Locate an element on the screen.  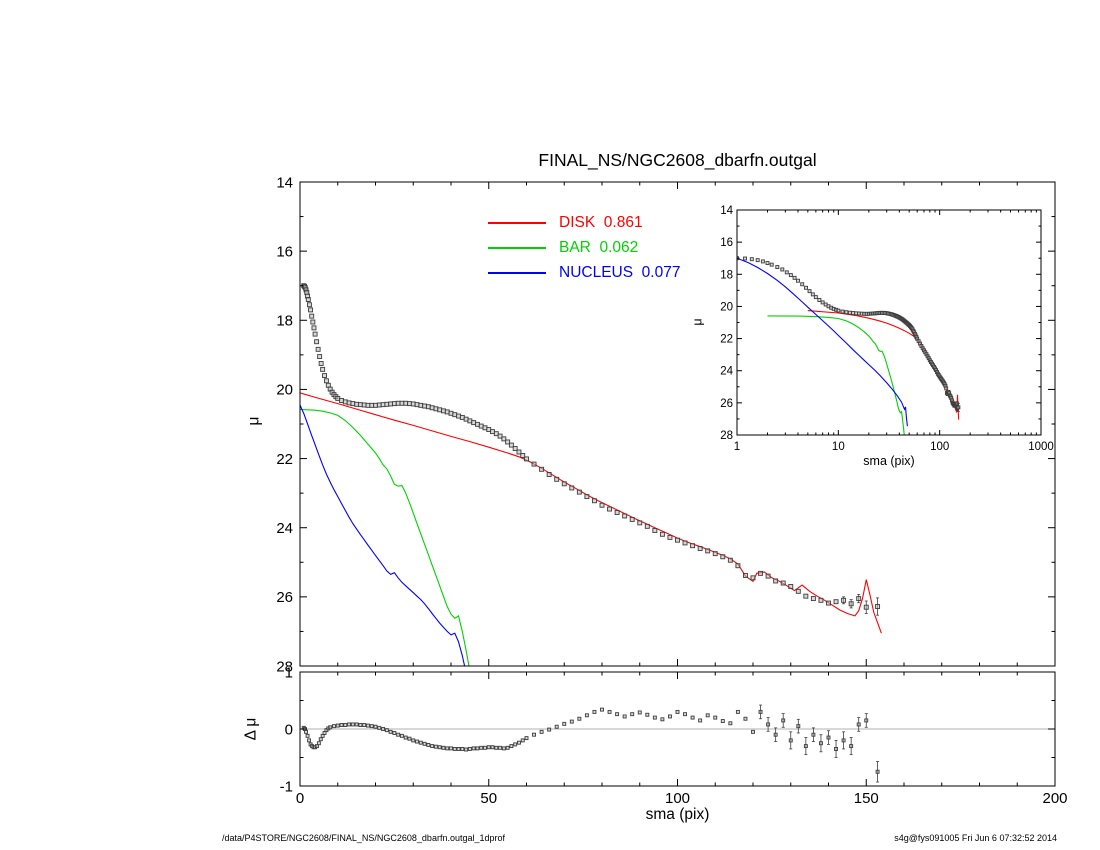
inset-x-axis-label: sma (pix) is located at coordinates (889, 461).